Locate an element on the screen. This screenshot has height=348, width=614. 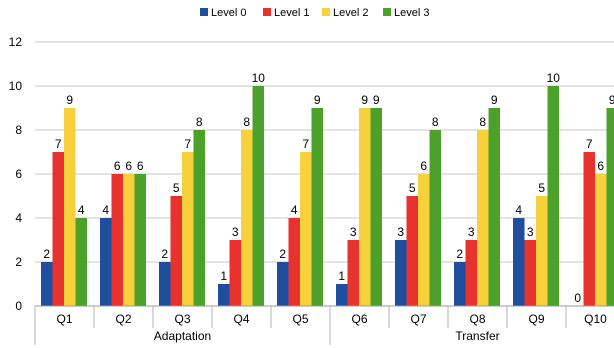
legend-label: Level 3 is located at coordinates (411, 13).